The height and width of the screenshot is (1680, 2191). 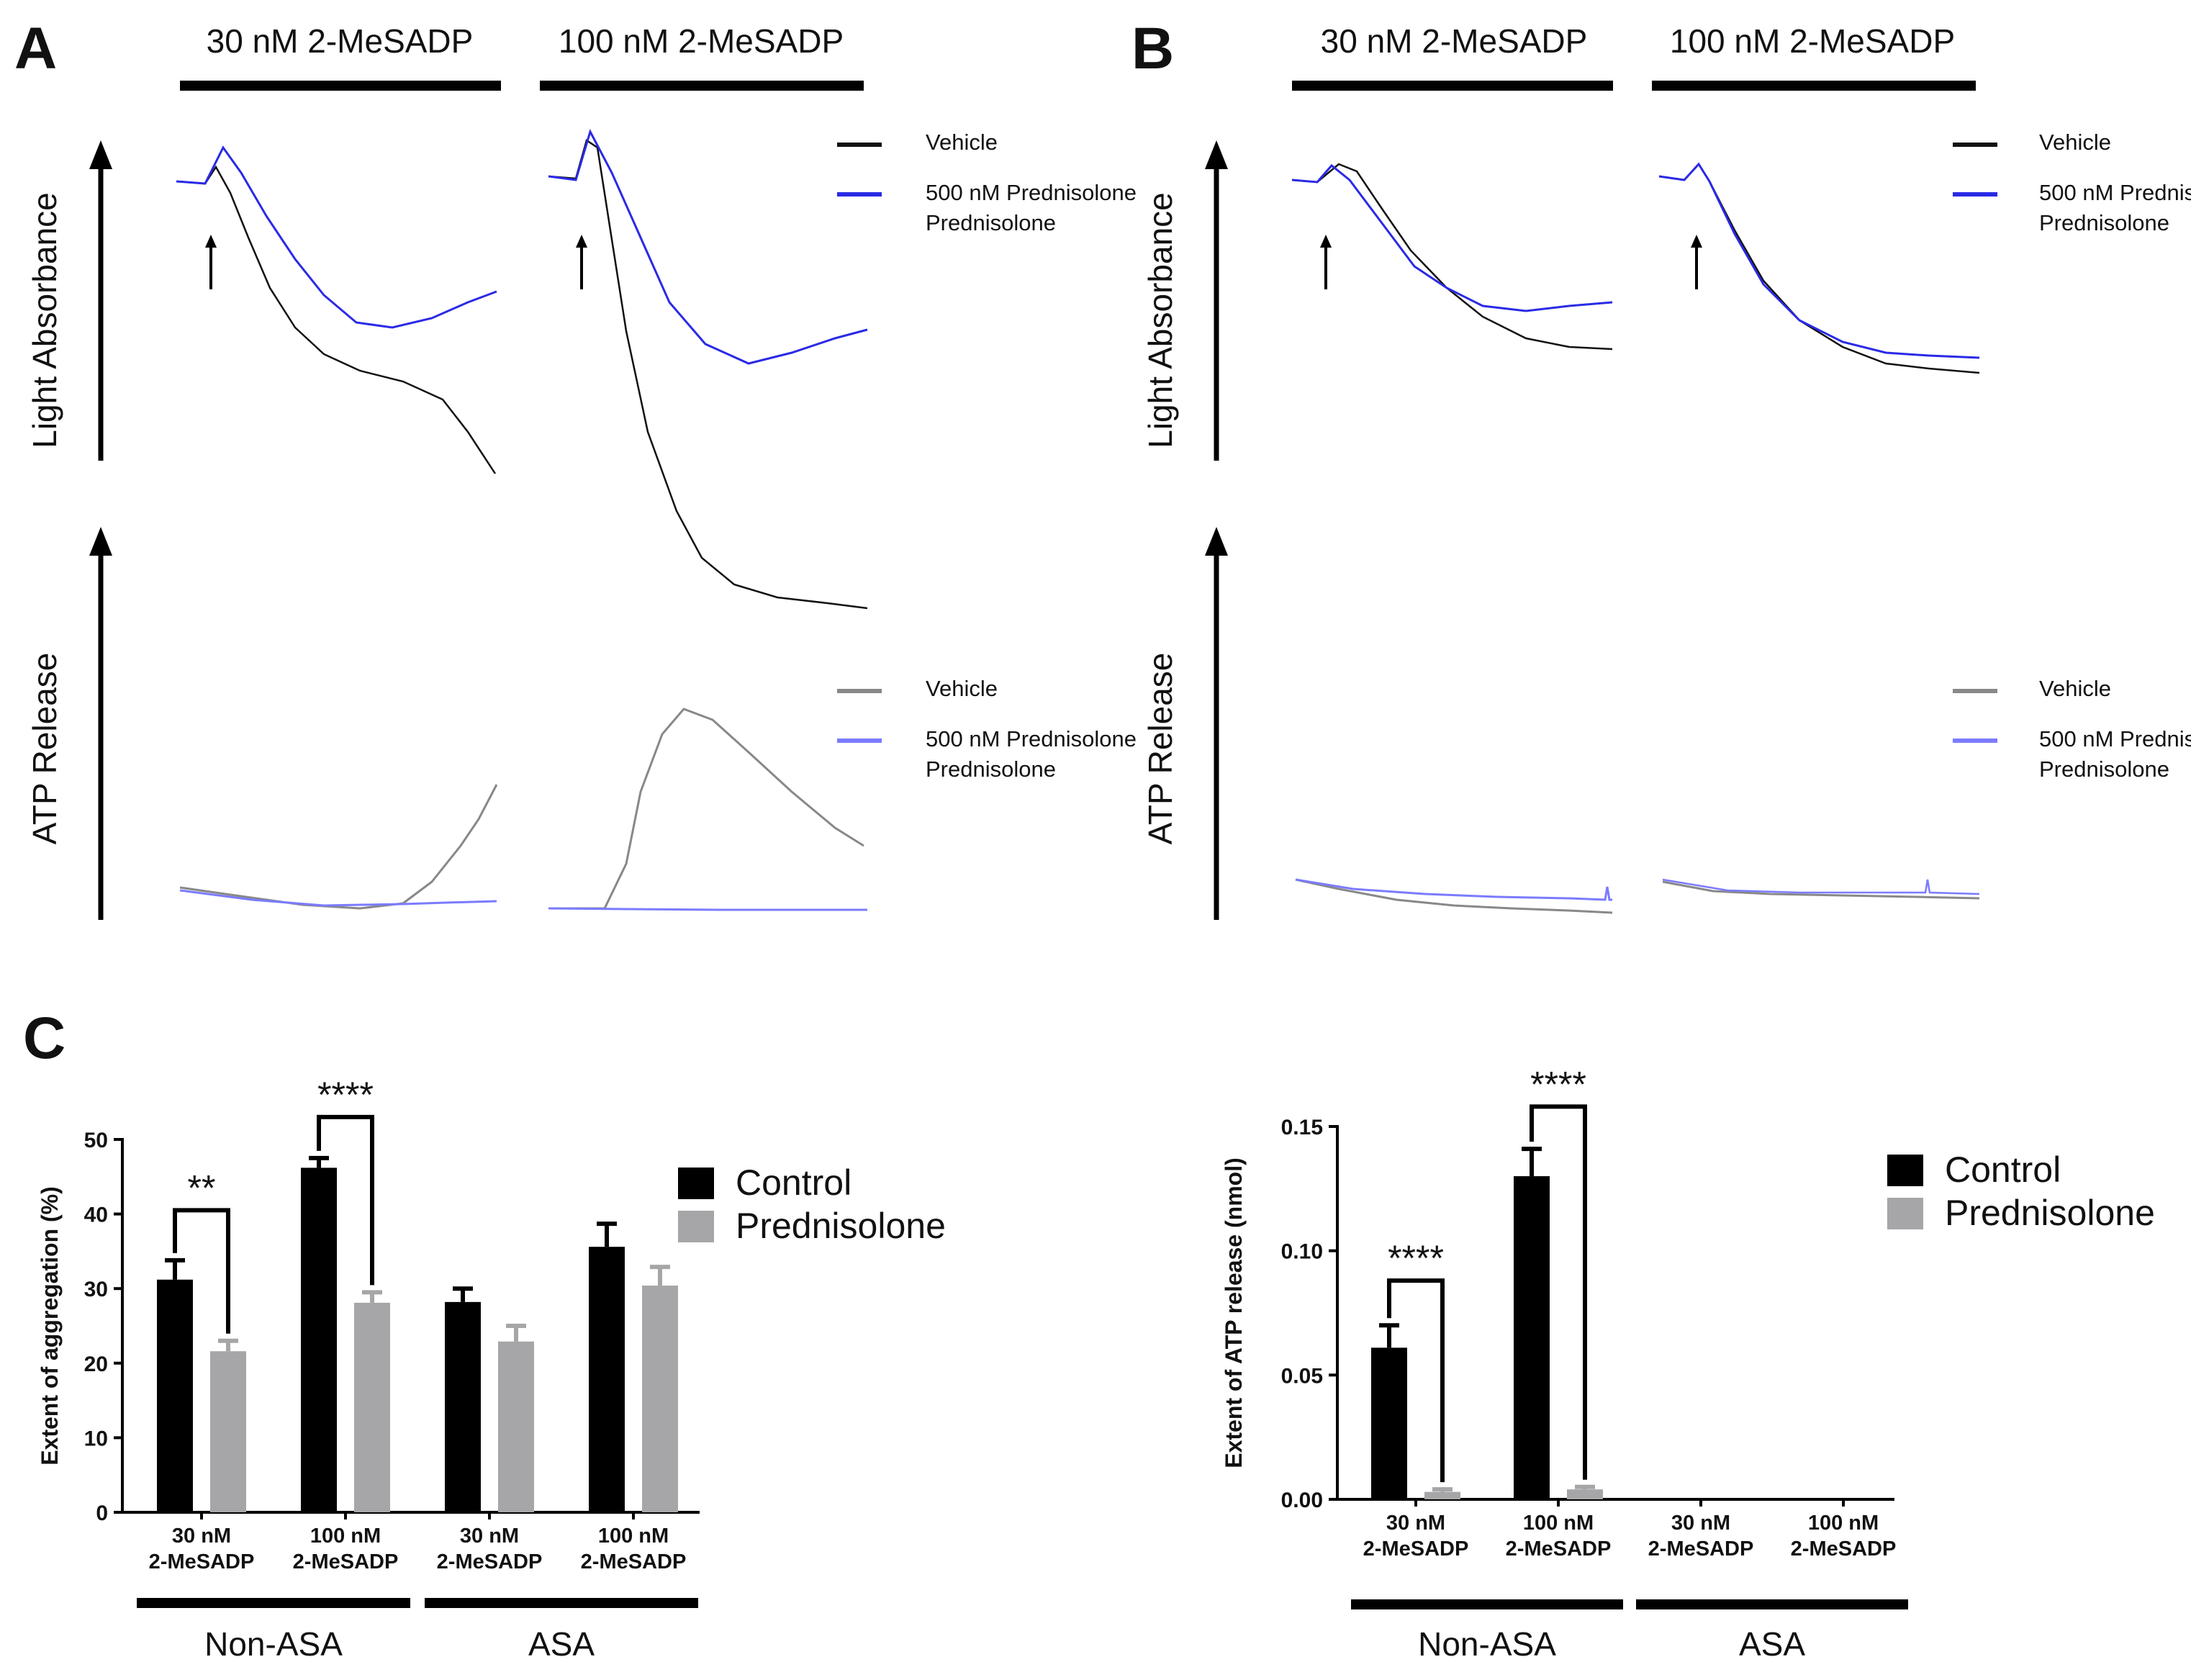 What do you see at coordinates (1454, 41) in the screenshot?
I see `panel-b-condition-1: 30 nM 2-MeSADP` at bounding box center [1454, 41].